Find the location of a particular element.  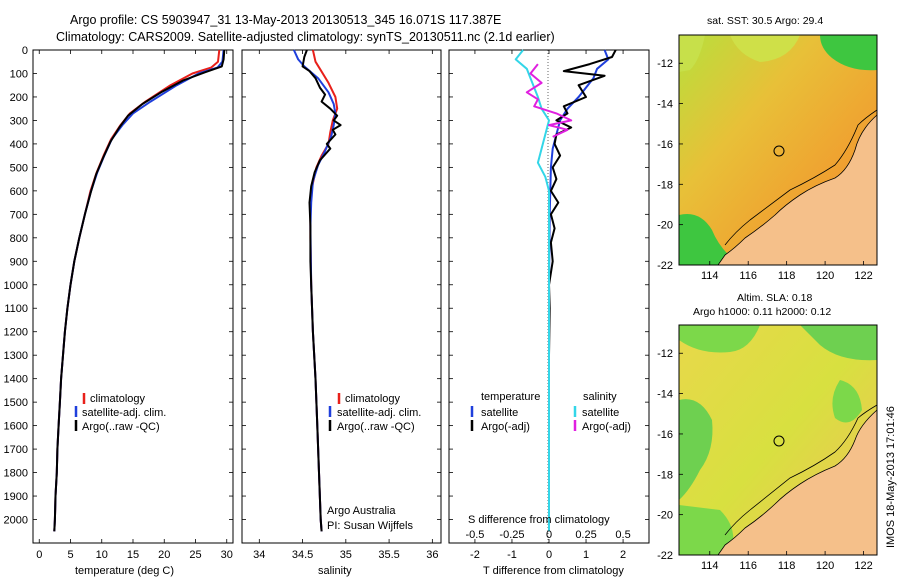

x-tick-label: 34 is located at coordinates (259, 555).